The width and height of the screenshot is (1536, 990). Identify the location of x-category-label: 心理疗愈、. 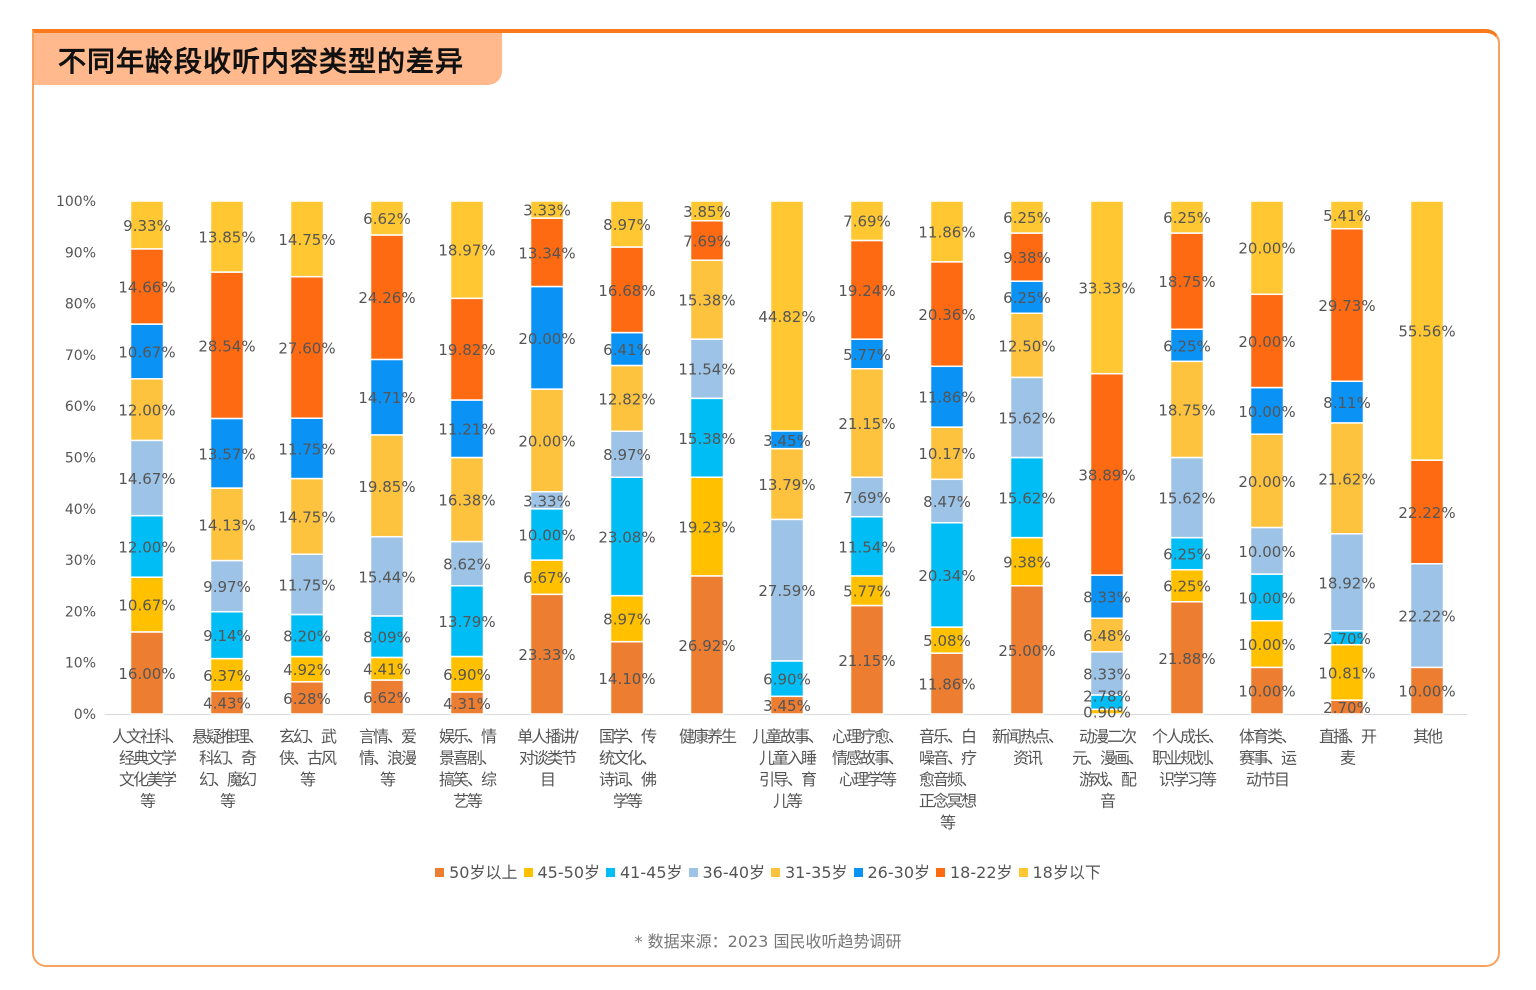
(867, 736).